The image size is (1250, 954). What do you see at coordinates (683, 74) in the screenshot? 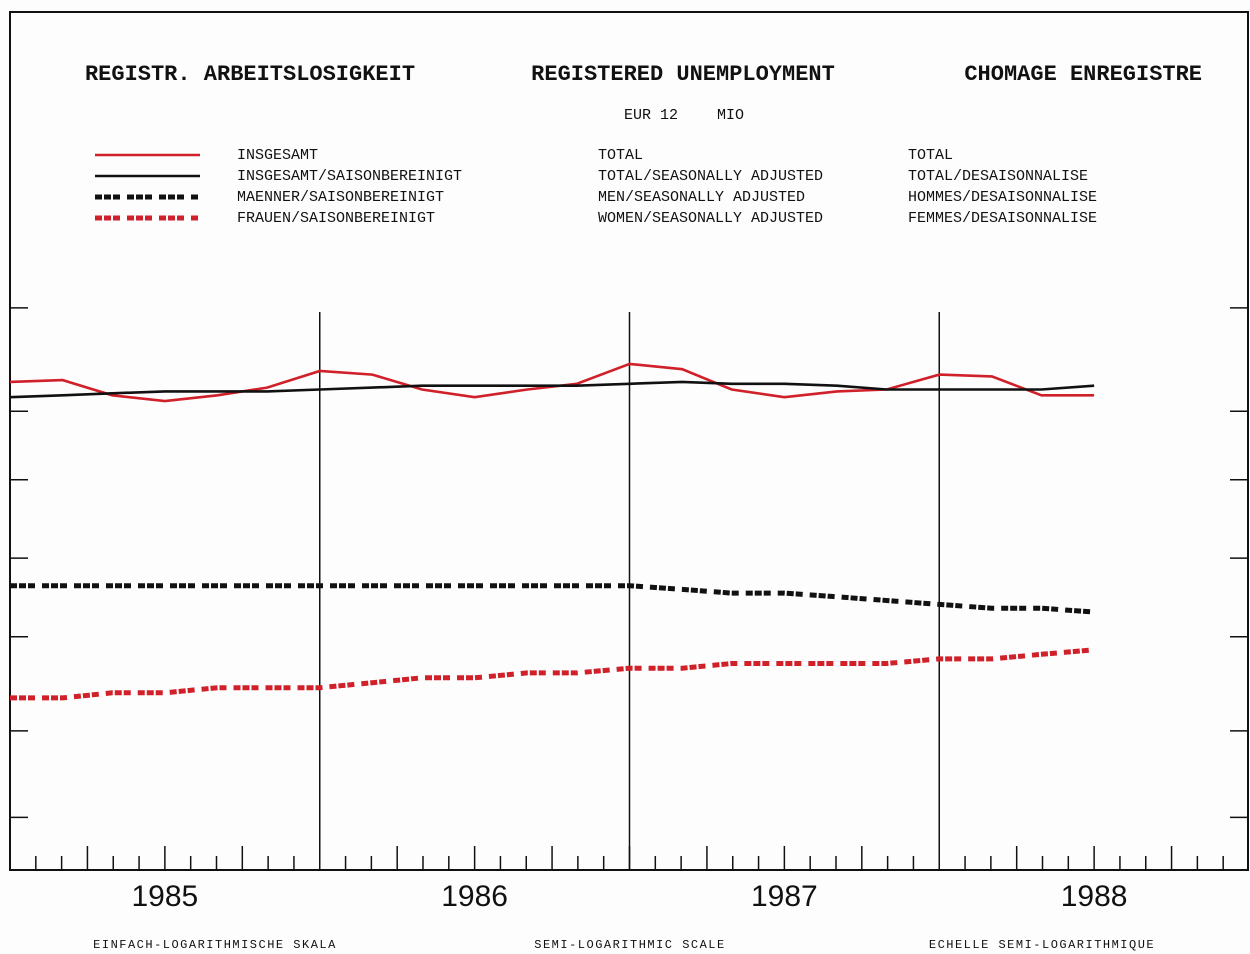
I see `chart-title: REGISTERED UNEMPLOYMENT` at bounding box center [683, 74].